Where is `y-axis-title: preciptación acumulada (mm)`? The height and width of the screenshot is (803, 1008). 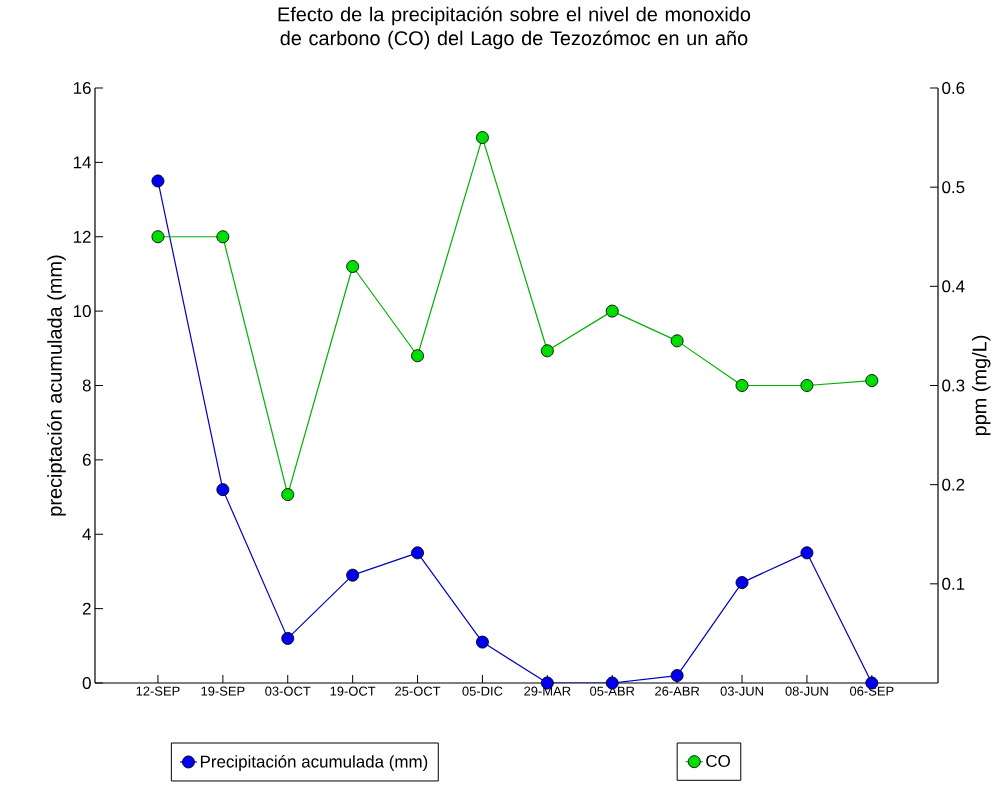 y-axis-title: preciptación acumulada (mm) is located at coordinates (56, 385).